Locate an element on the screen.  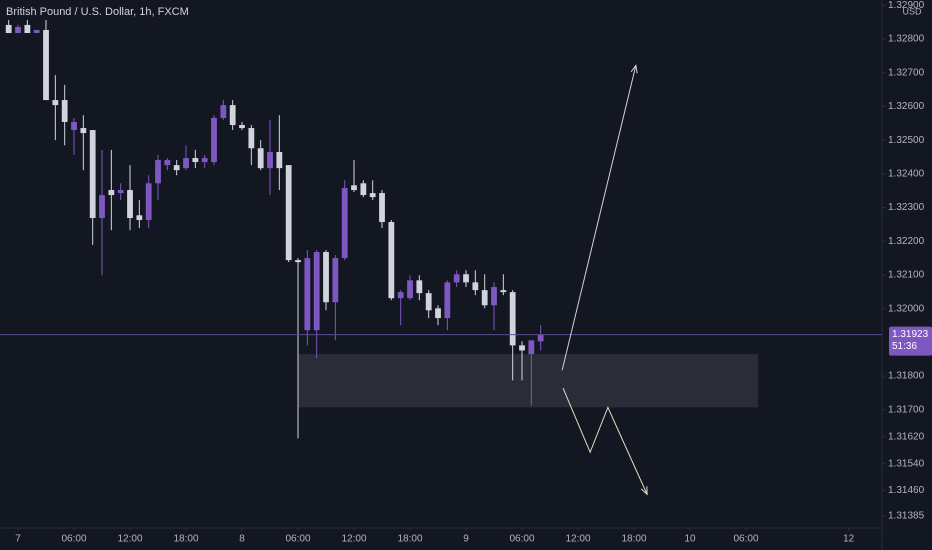
x-tick-label: 9 is located at coordinates (466, 539).